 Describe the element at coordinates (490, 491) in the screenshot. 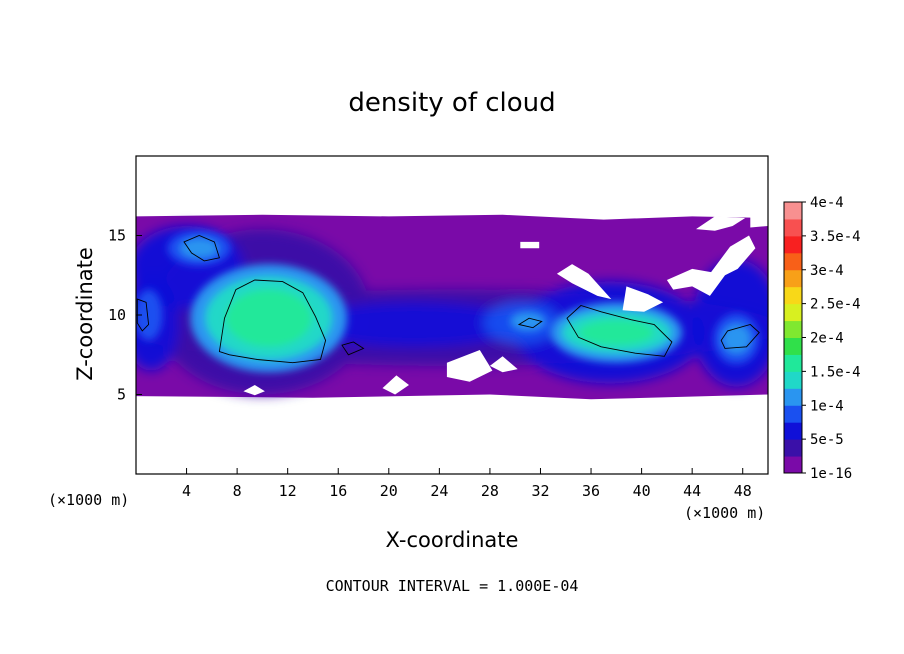

I see `x-tick-label: 28` at that location.